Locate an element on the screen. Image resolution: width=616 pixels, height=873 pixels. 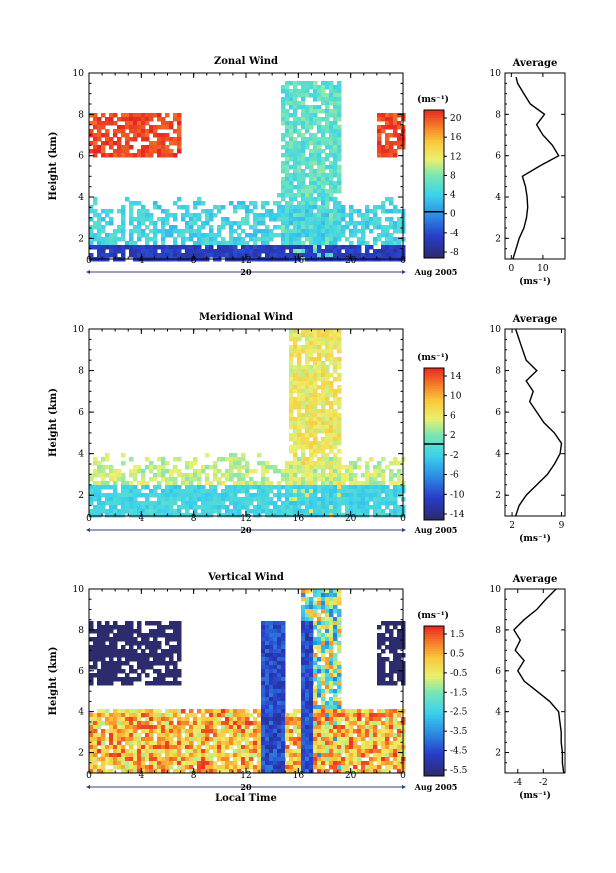
average-frame is located at coordinates (535, 681).